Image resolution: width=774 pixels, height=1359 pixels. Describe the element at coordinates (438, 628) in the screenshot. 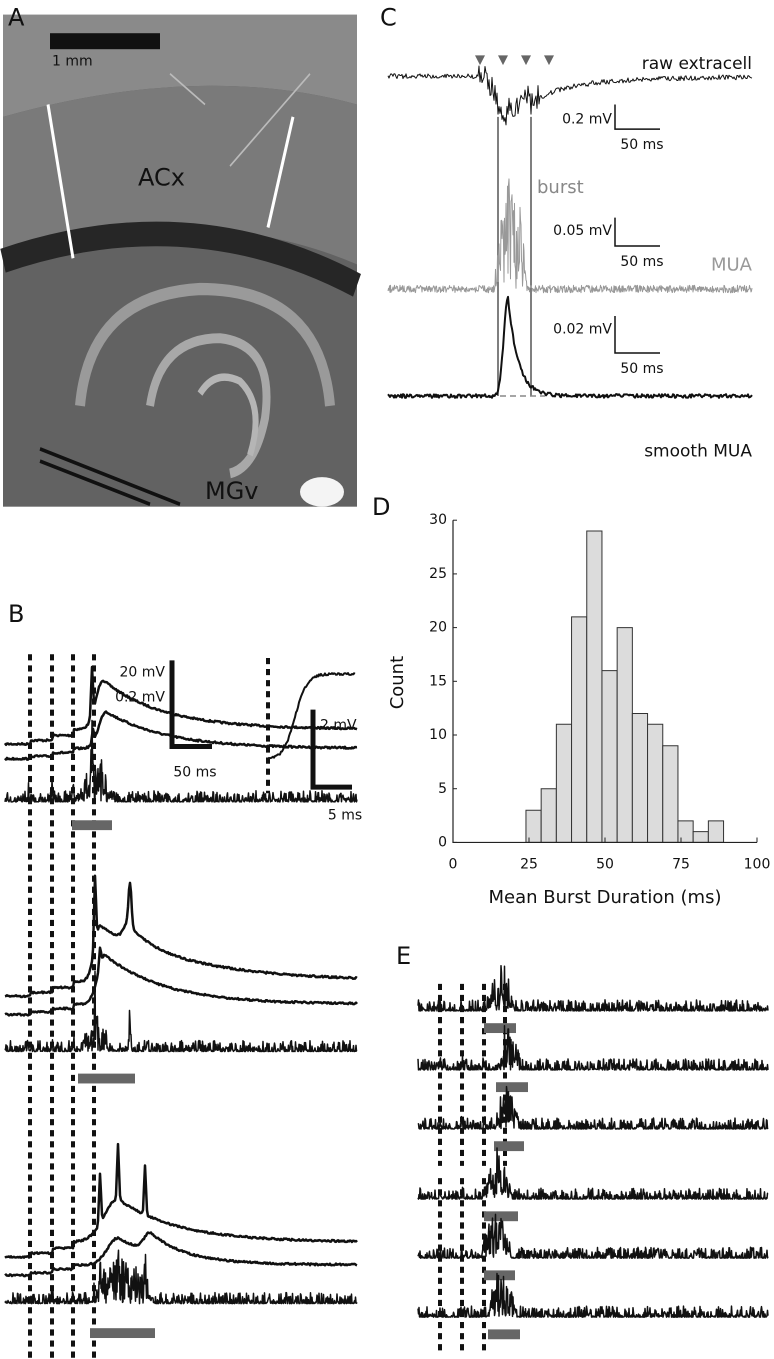

I see `y-tick-label: 20` at that location.